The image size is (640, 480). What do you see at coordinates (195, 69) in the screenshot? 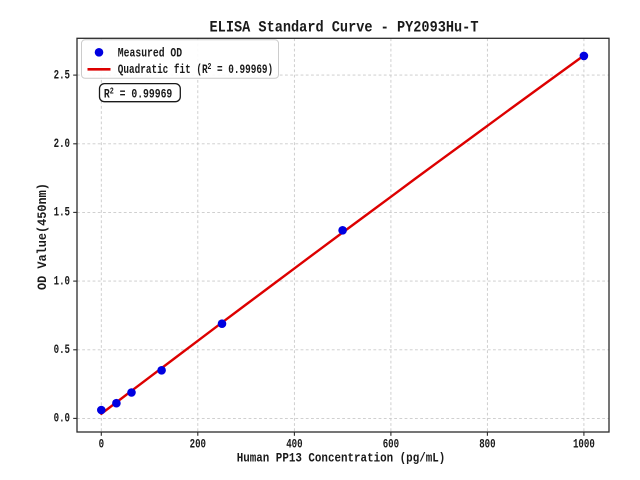
I see `svg-text: Quadratic fit (R2 = 0.99969)` at bounding box center [195, 69].